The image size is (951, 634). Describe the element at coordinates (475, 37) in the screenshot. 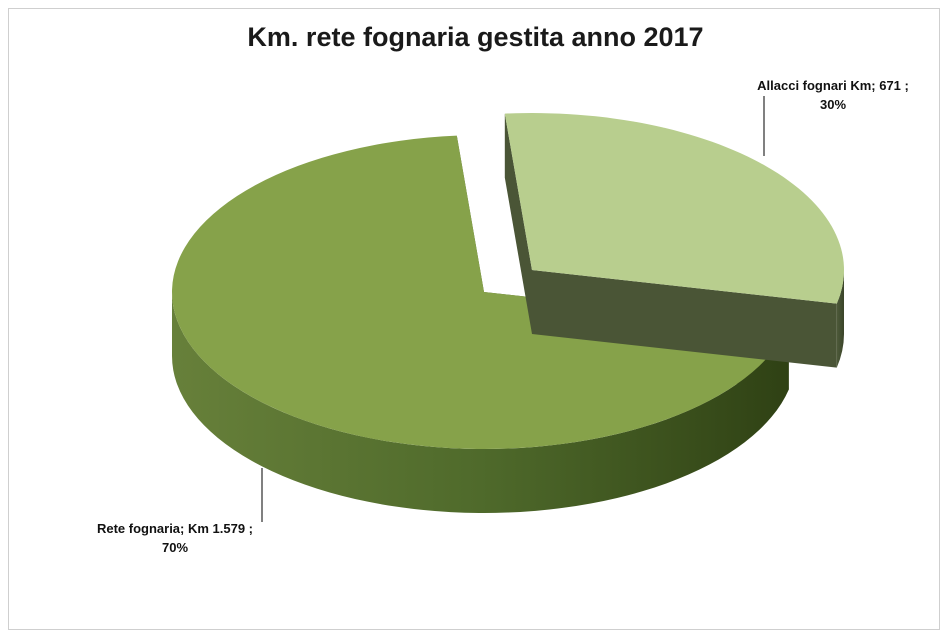

I see `chart-title: Km. rete fognaria gestita anno 2017` at that location.